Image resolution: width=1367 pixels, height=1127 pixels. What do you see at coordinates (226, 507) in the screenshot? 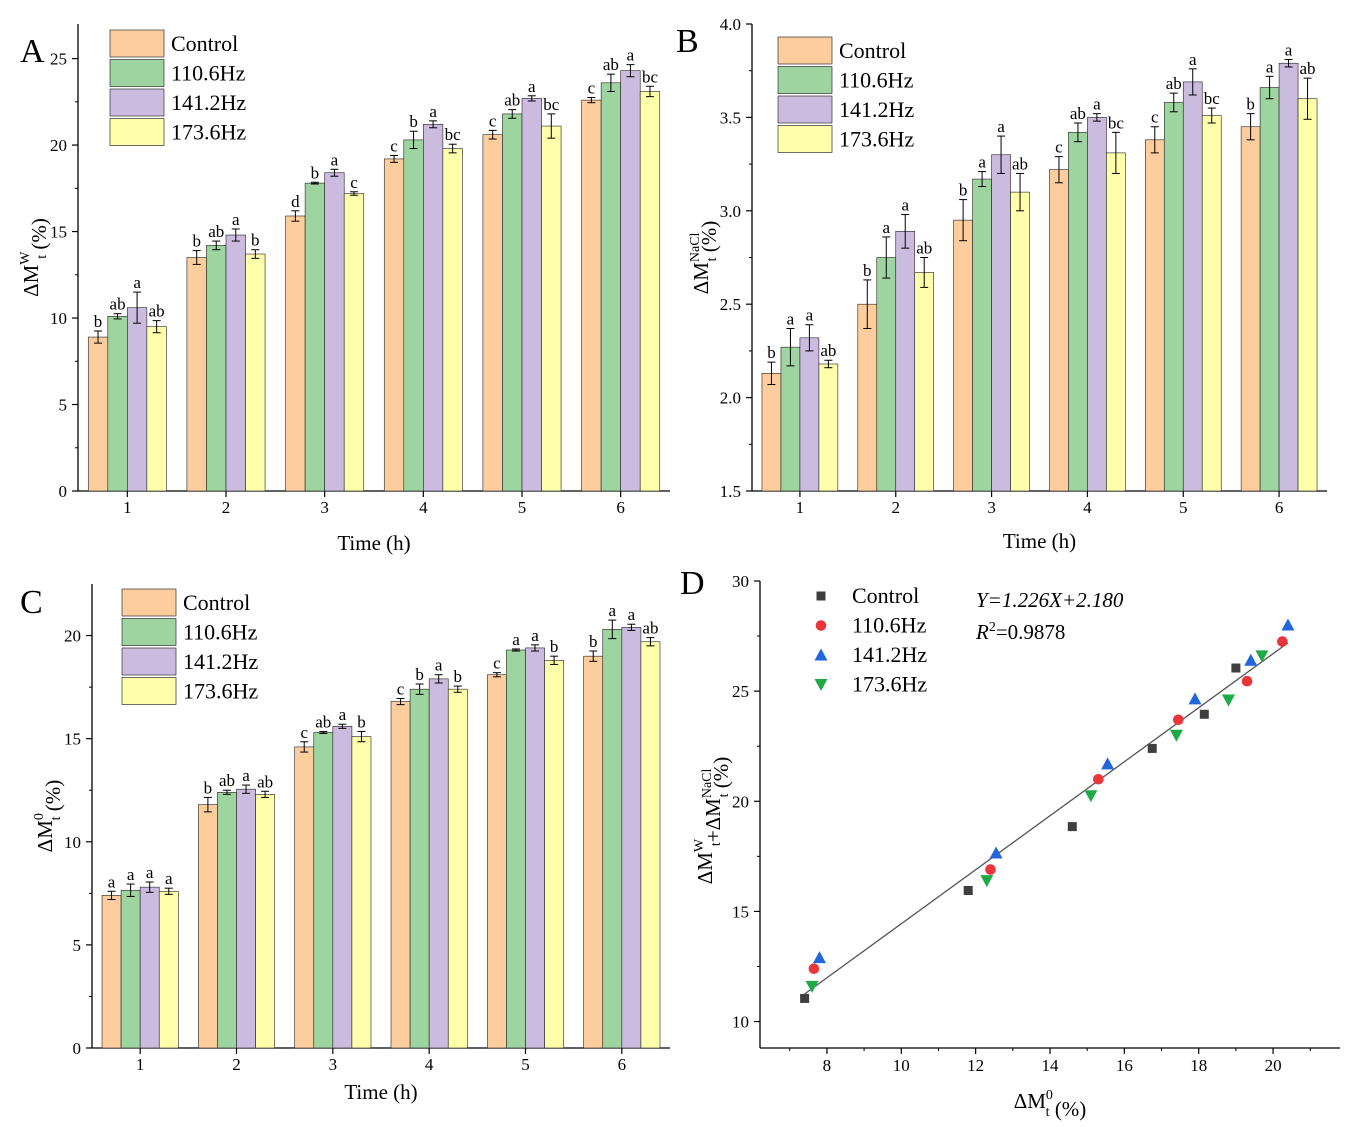
I see `x-tick-label: 2` at bounding box center [226, 507].